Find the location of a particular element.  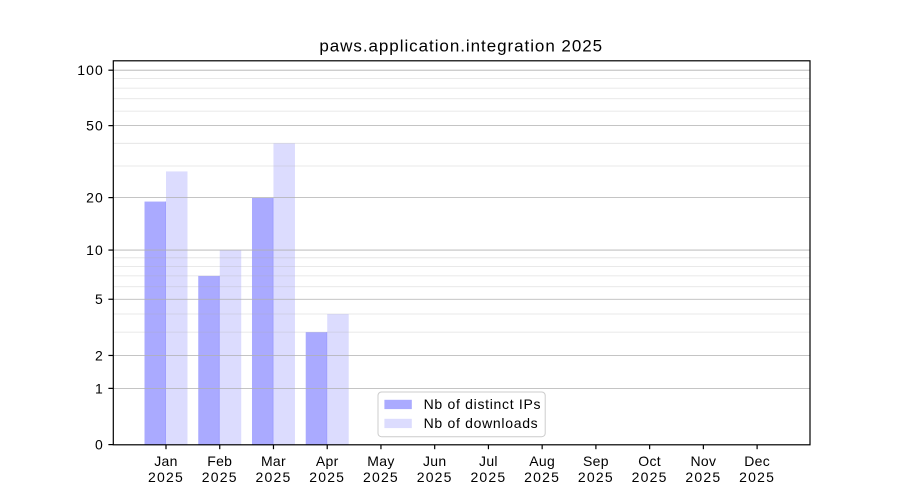

svg-text: 20 is located at coordinates (95, 198).